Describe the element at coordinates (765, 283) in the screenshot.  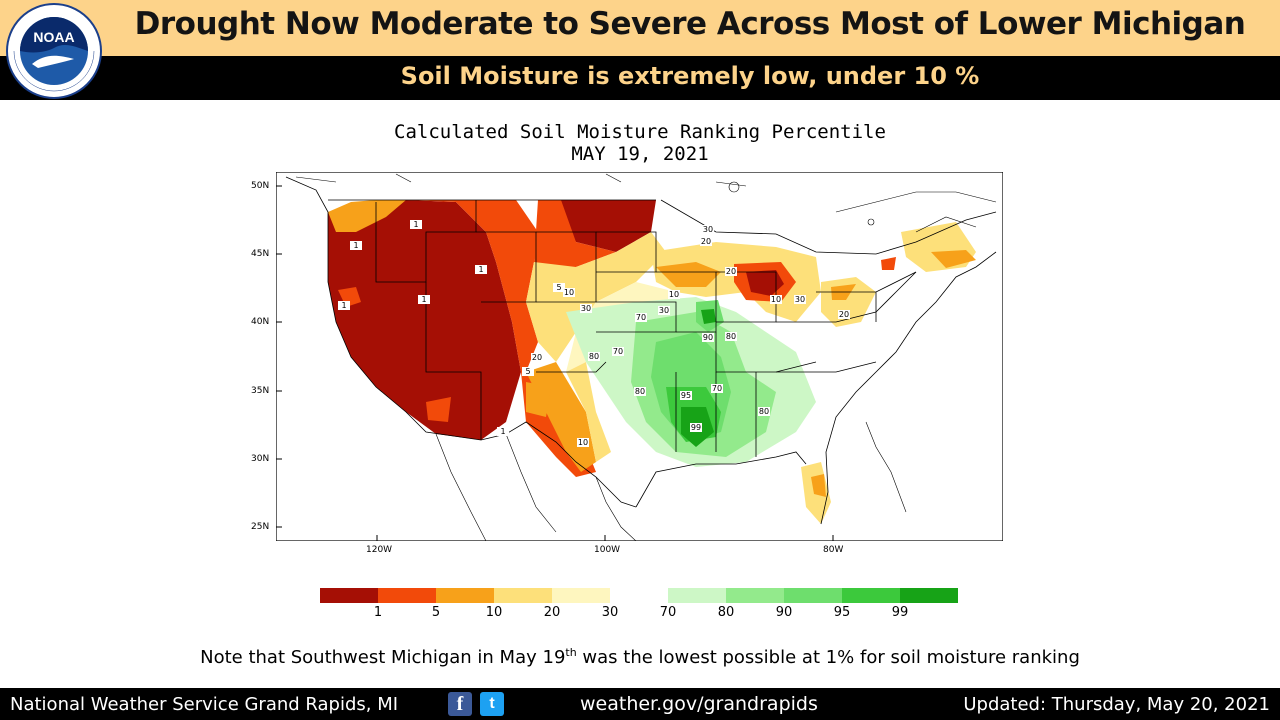
I see `region-michigan-1pct` at that location.